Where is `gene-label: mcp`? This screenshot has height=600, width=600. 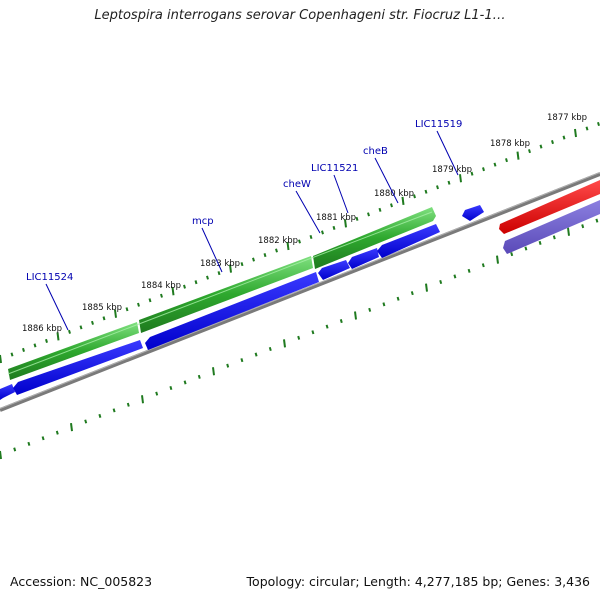 gene-label: mcp is located at coordinates (203, 221).